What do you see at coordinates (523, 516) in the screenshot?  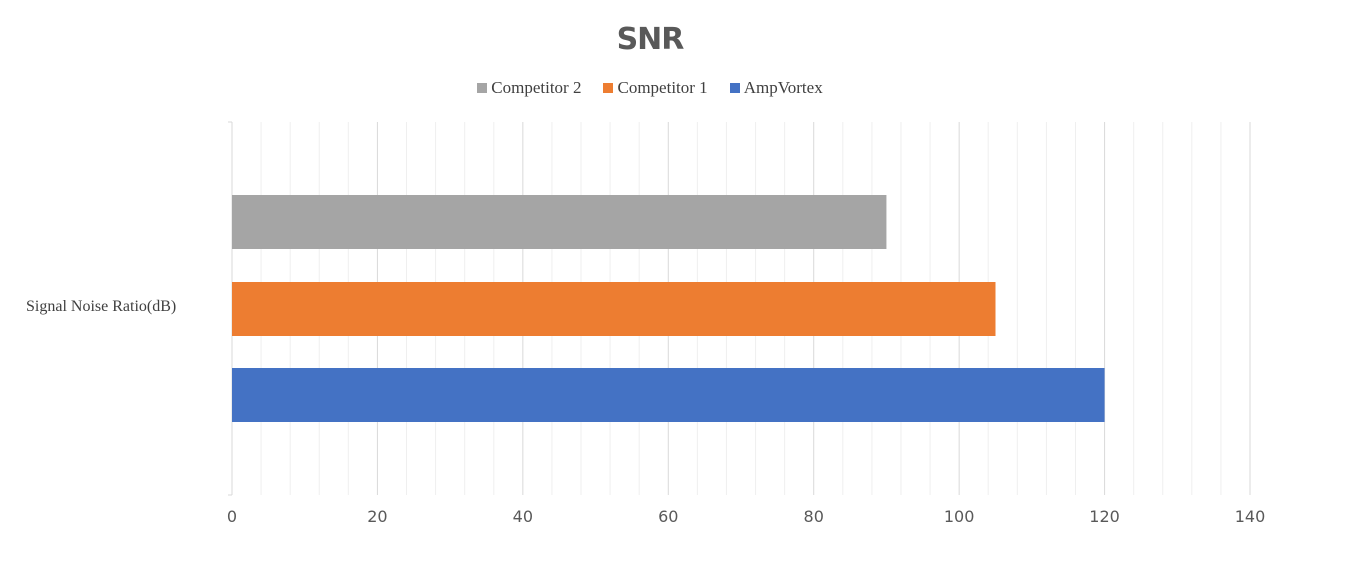 I see `x-tick-label: 40` at bounding box center [523, 516].